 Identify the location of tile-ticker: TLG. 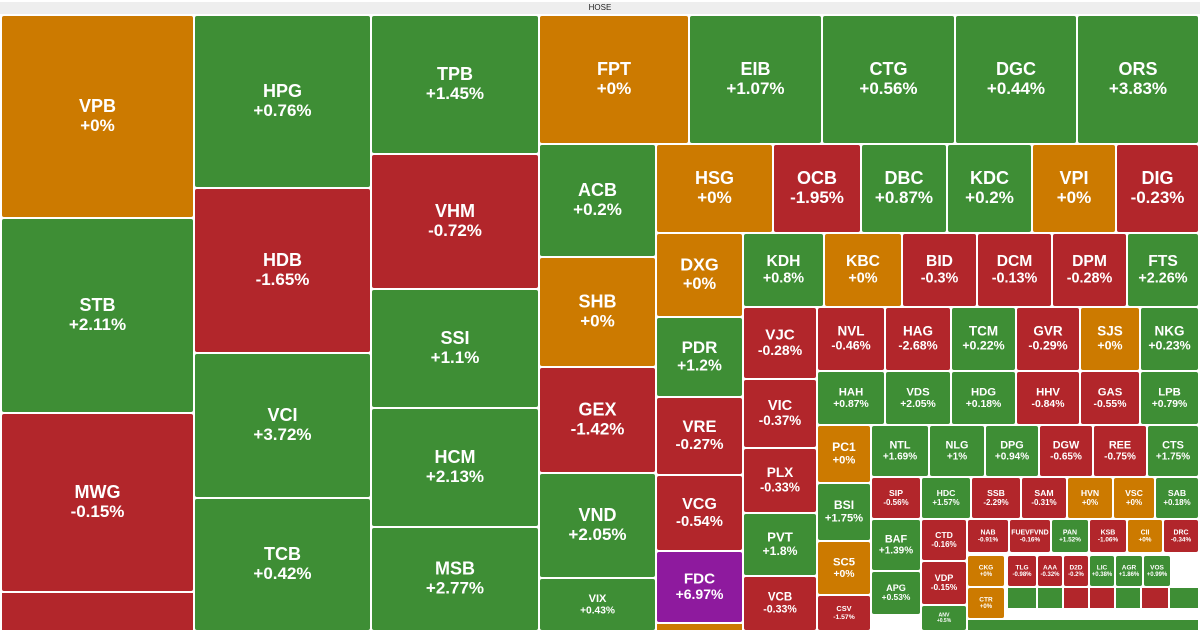
(1021, 567).